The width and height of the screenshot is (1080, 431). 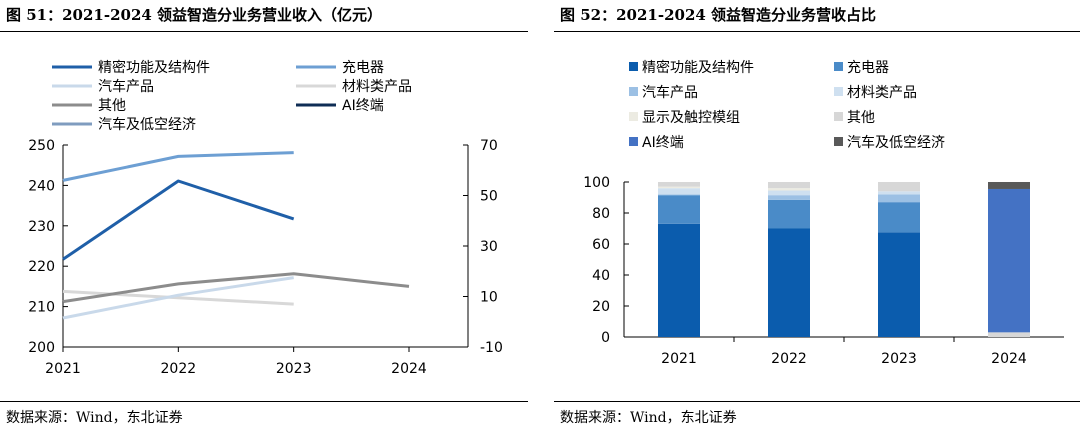 I want to click on y-right-tick-label: 70, so click(x=489, y=146).